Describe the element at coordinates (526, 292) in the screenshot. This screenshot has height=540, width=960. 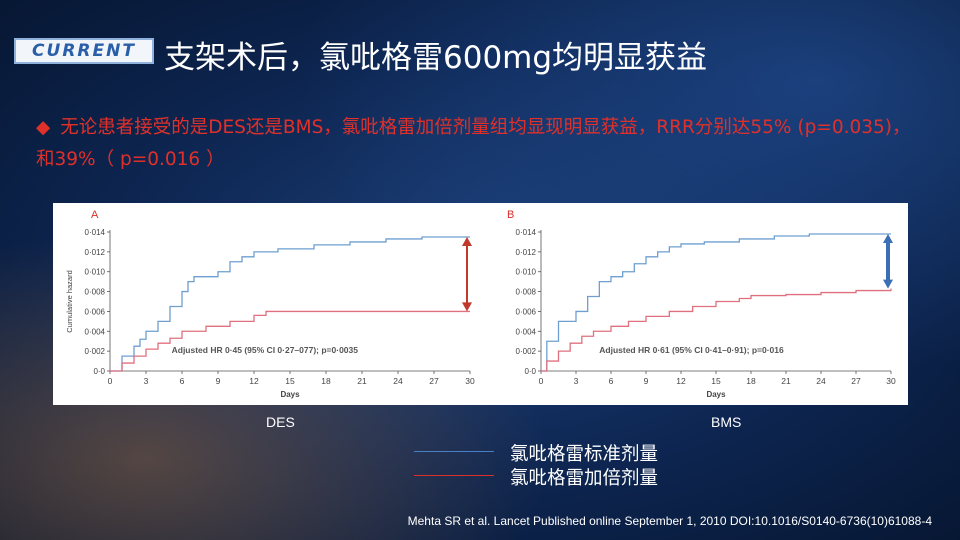
I see `chart-b-y-tick-label: 0·008` at that location.